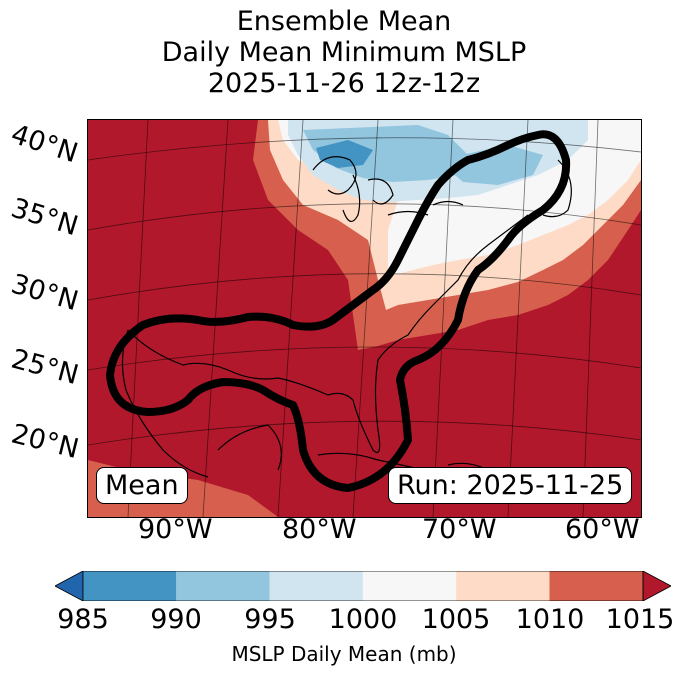  Describe the element at coordinates (550, 619) in the screenshot. I see `colorbar-tick-1010: 1010` at that location.